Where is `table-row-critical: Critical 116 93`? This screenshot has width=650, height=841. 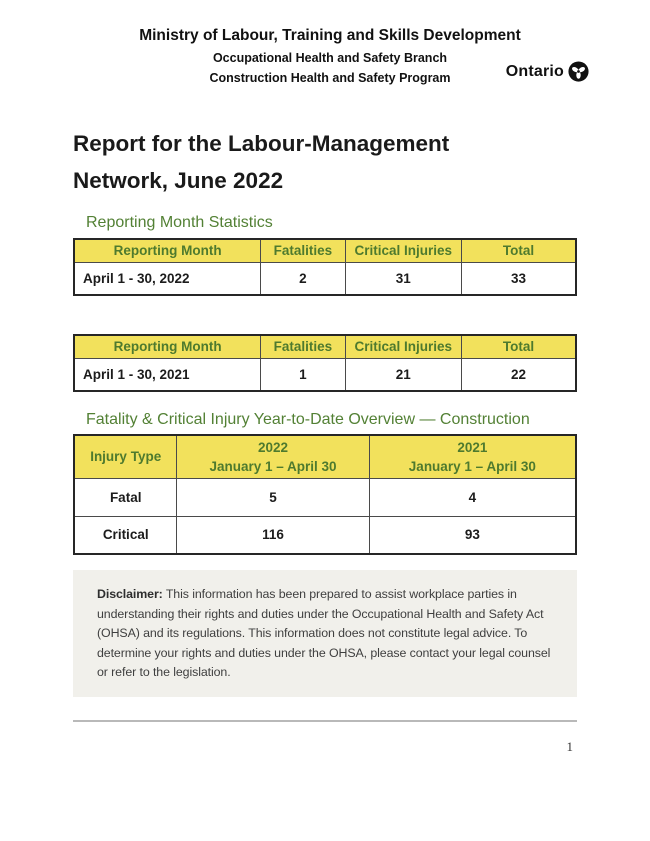 table-row-critical: Critical 116 93 is located at coordinates (325, 535).